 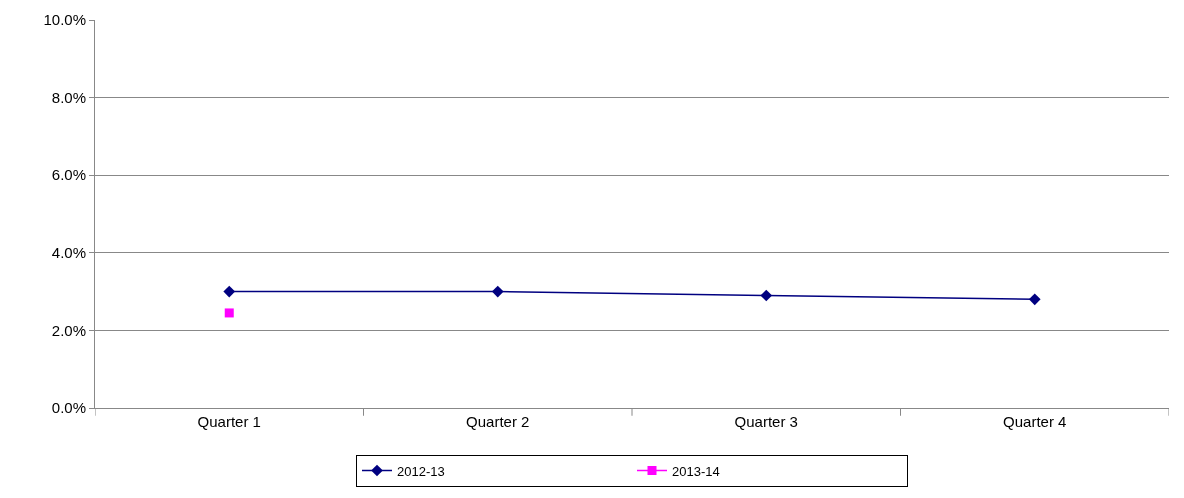 What do you see at coordinates (68, 175) in the screenshot?
I see `y-tick-label: 6.0%` at bounding box center [68, 175].